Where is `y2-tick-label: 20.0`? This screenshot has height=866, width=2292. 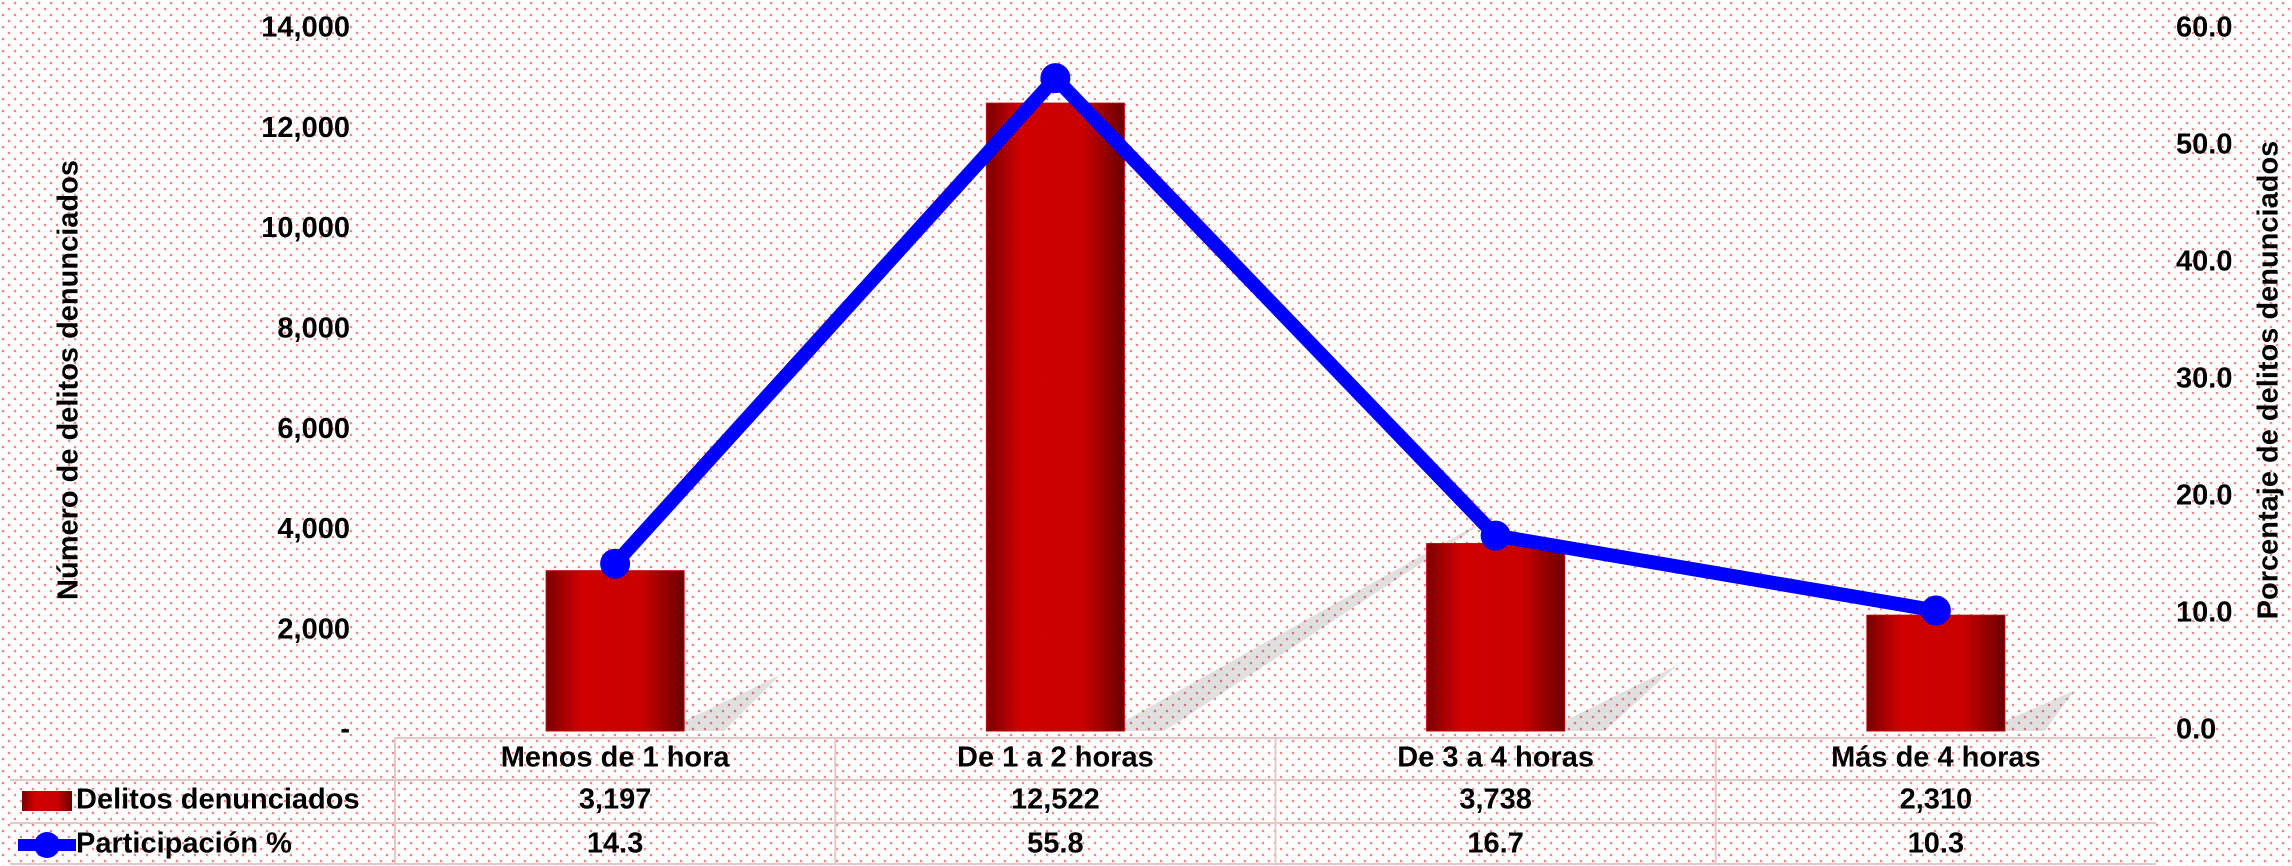
y2-tick-label: 20.0 is located at coordinates (2204, 496).